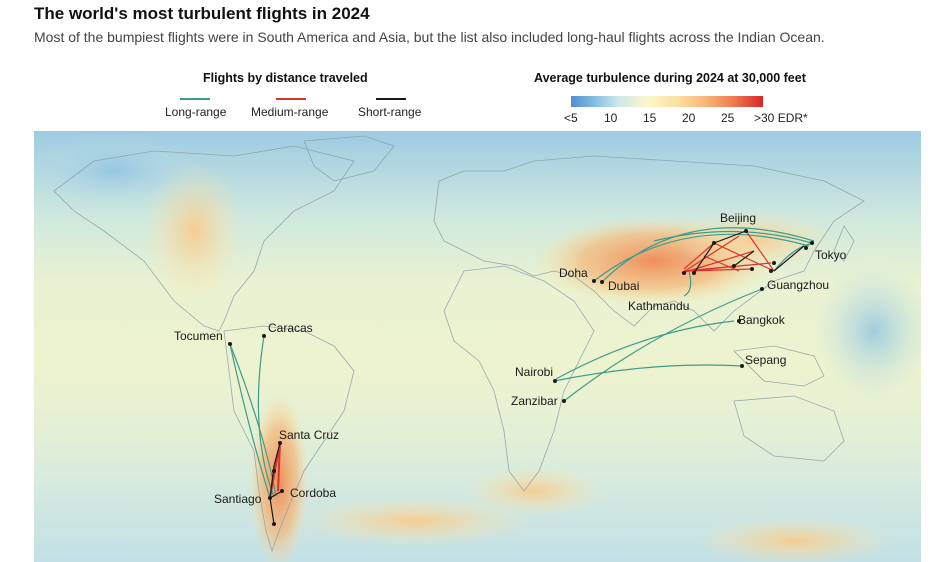  What do you see at coordinates (119, 171) in the screenshot?
I see `arctic-cool-patch` at bounding box center [119, 171].